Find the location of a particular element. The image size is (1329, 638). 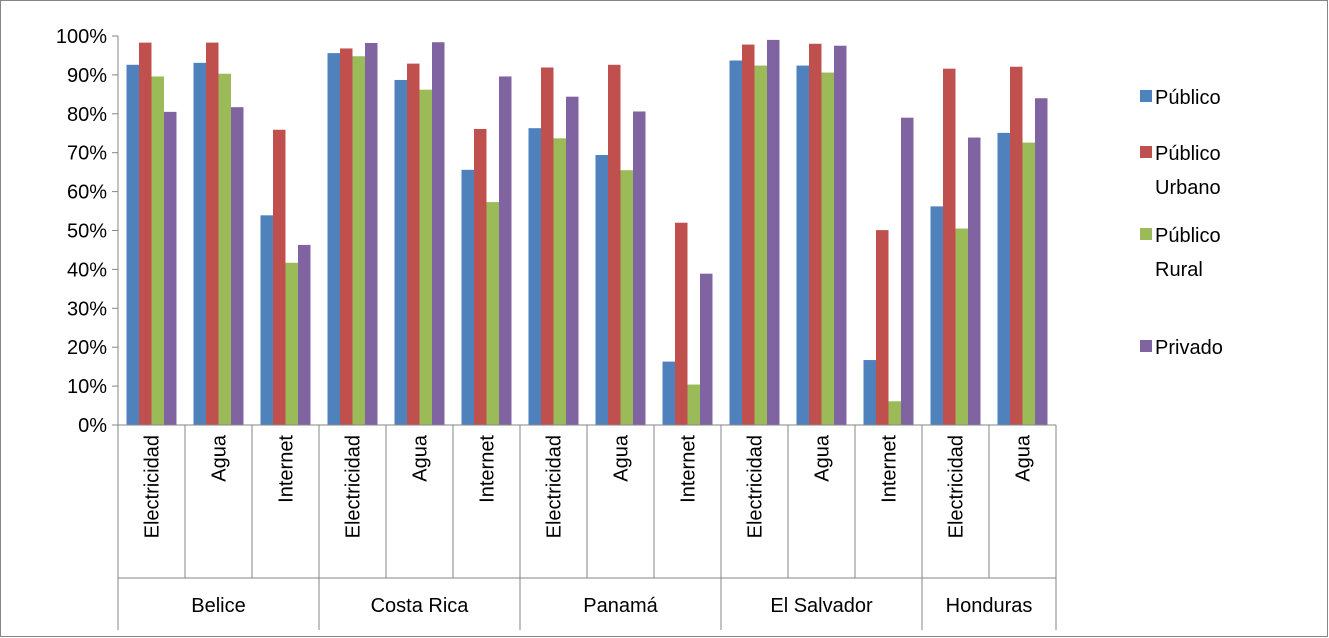

y-tick-label: 80% is located at coordinates (87, 115).